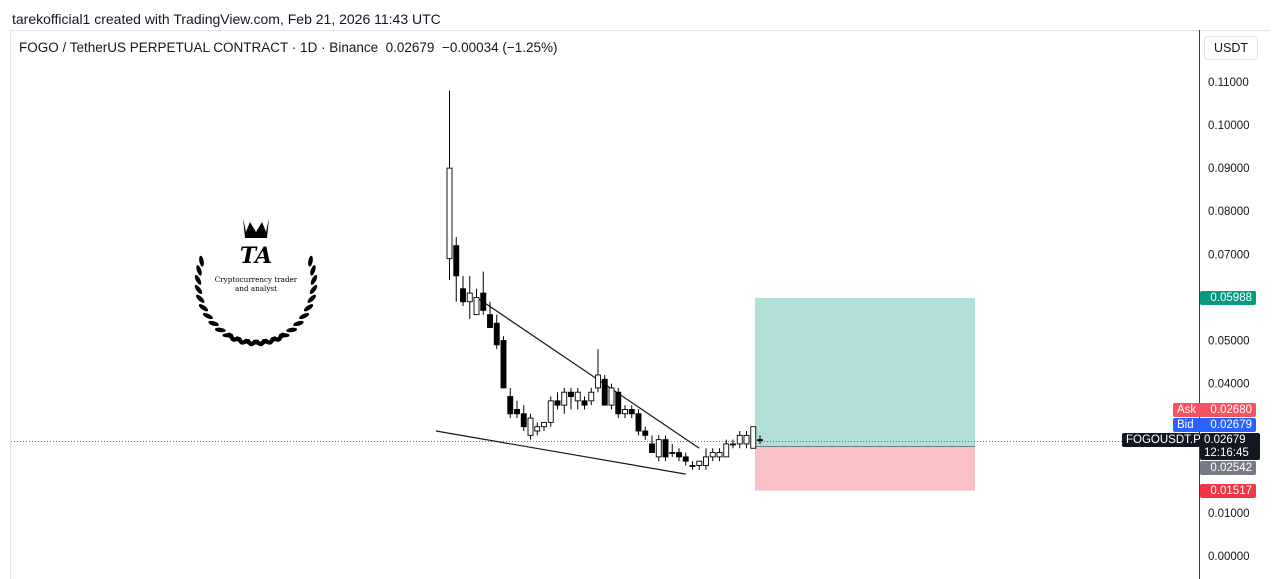 The width and height of the screenshot is (1280, 579). I want to click on target-price-tag: 0.05988, so click(1228, 298).